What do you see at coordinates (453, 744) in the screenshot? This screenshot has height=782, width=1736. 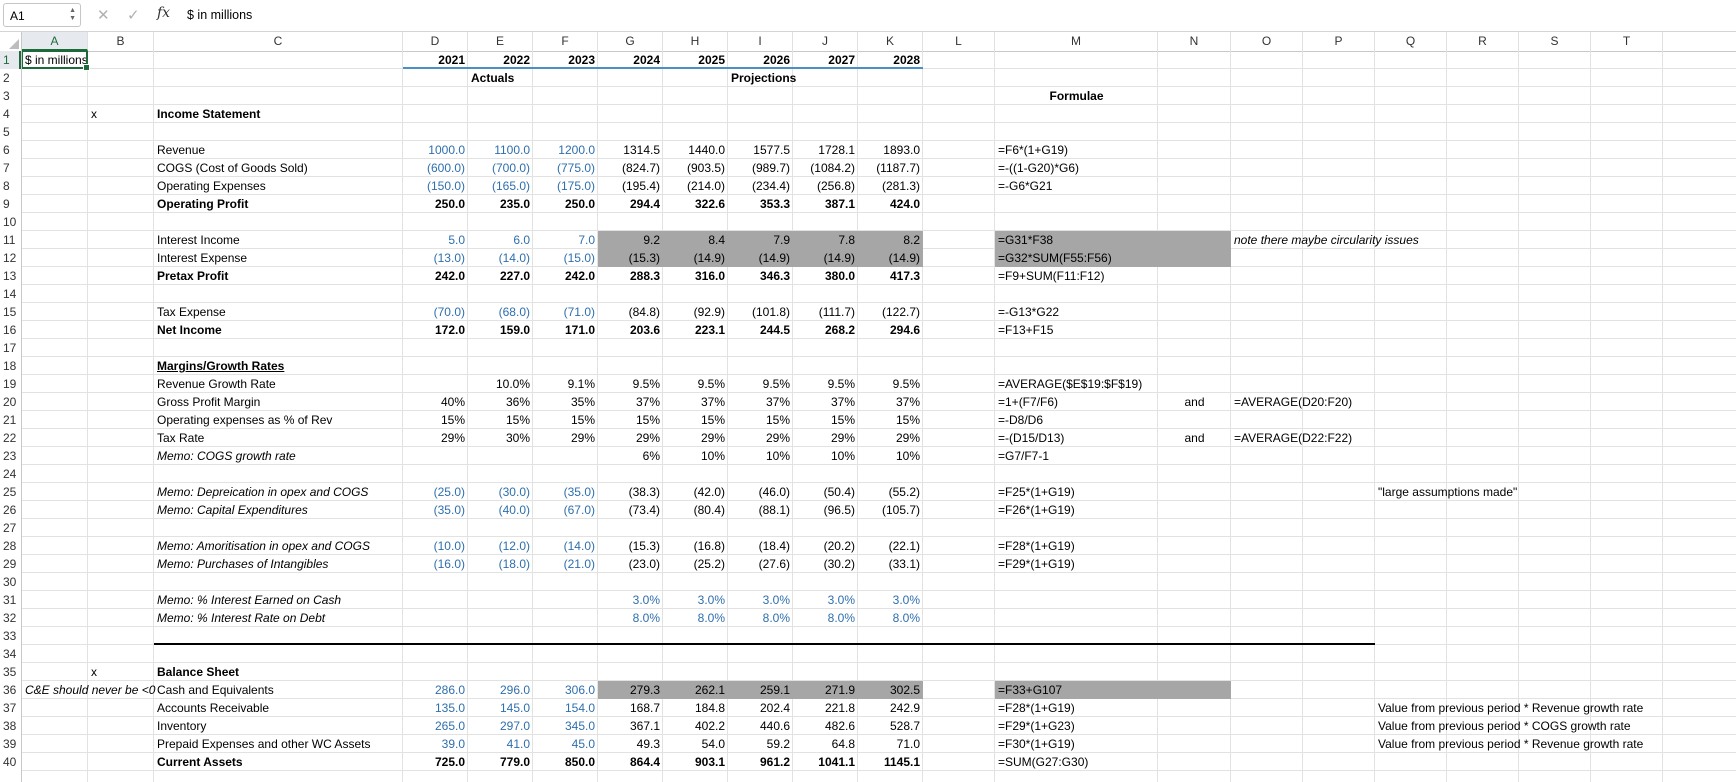 I see `cell-d39: 39.0` at bounding box center [453, 744].